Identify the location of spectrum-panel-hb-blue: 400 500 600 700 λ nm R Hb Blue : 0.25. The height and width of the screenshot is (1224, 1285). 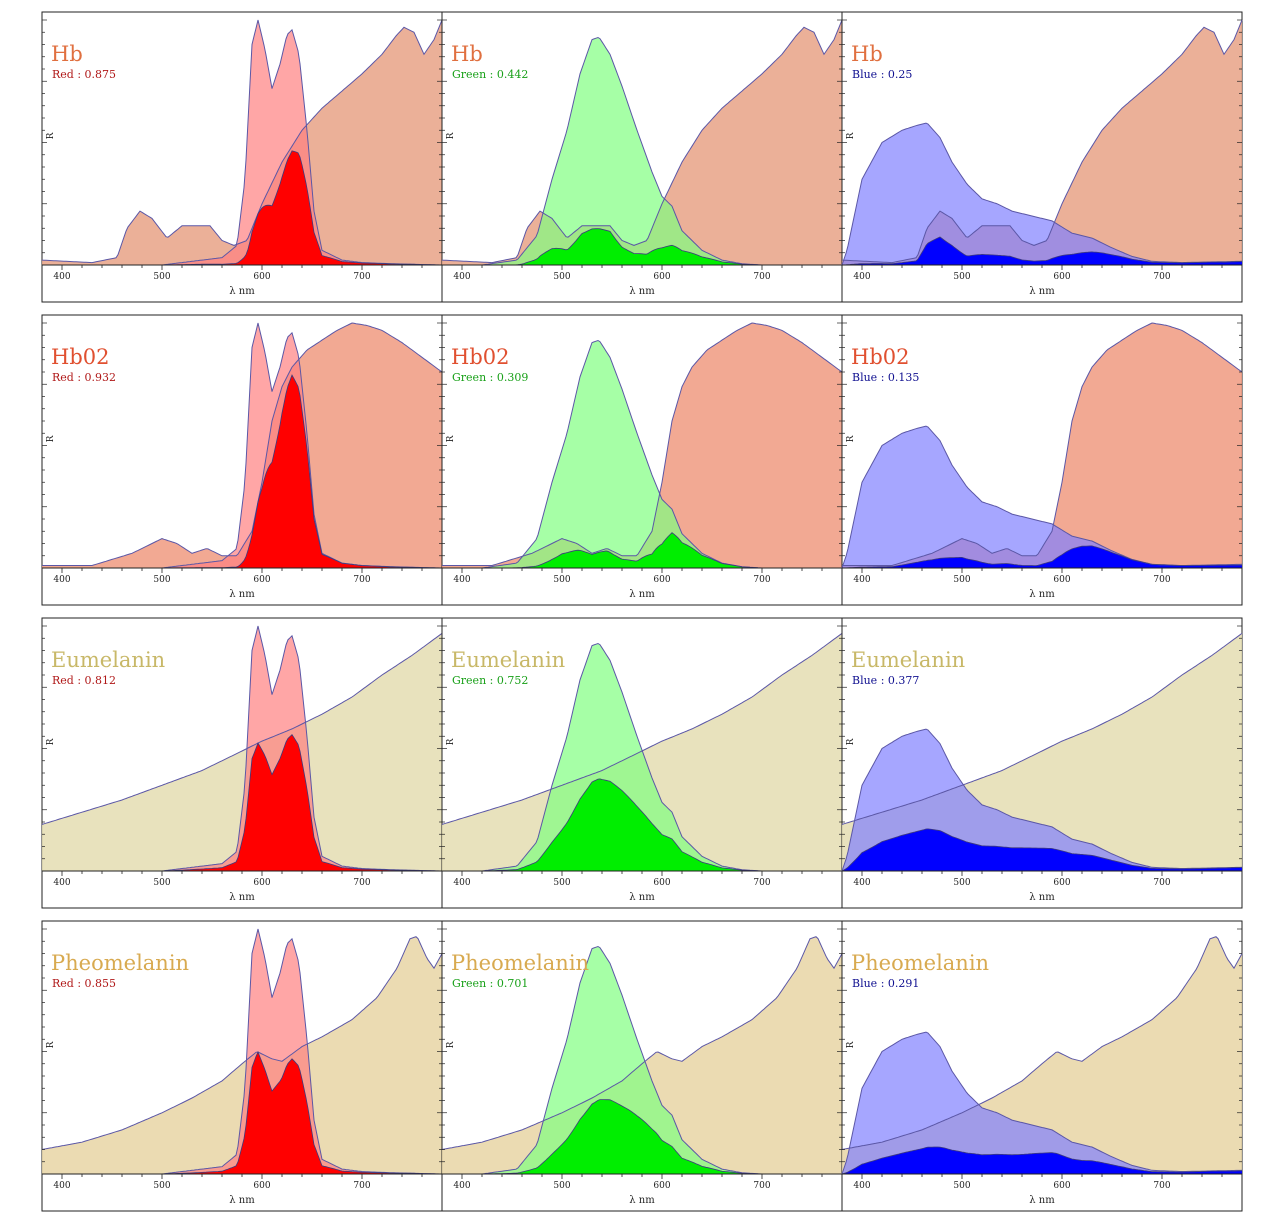
(1042, 157).